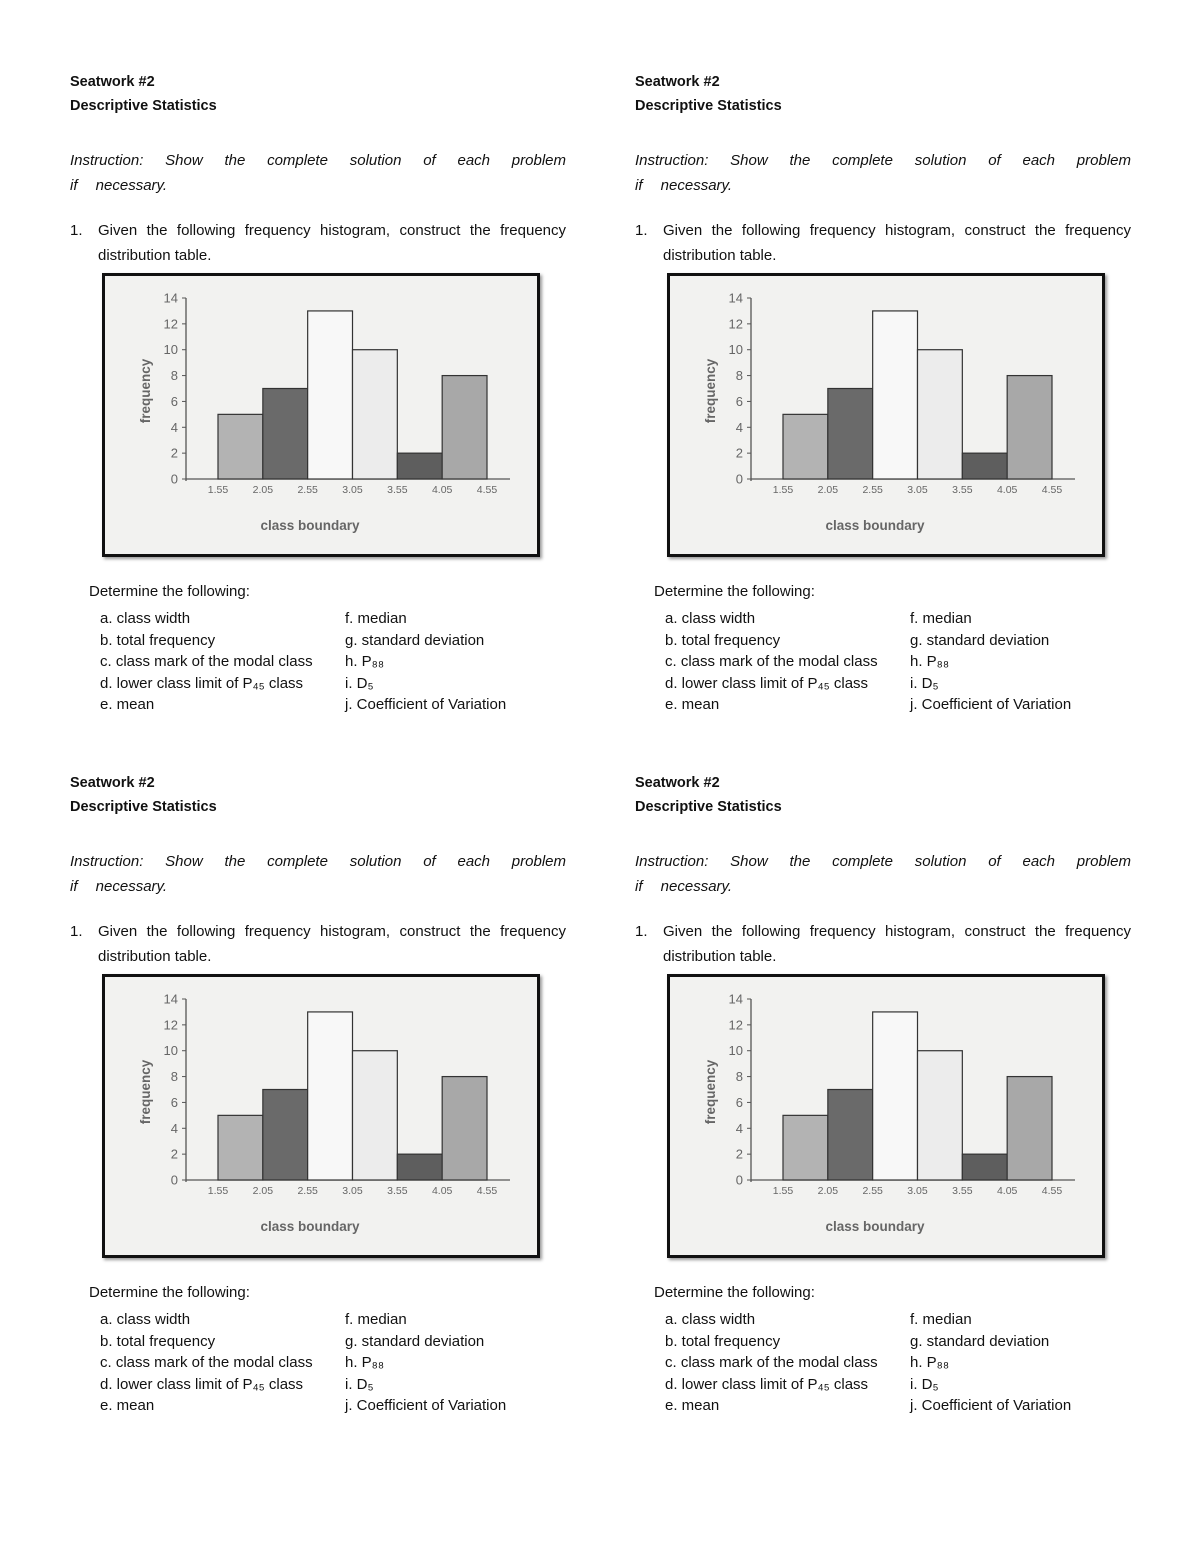 This screenshot has width=1200, height=1553. What do you see at coordinates (171, 349) in the screenshot?
I see `y-tick-label: 10` at bounding box center [171, 349].